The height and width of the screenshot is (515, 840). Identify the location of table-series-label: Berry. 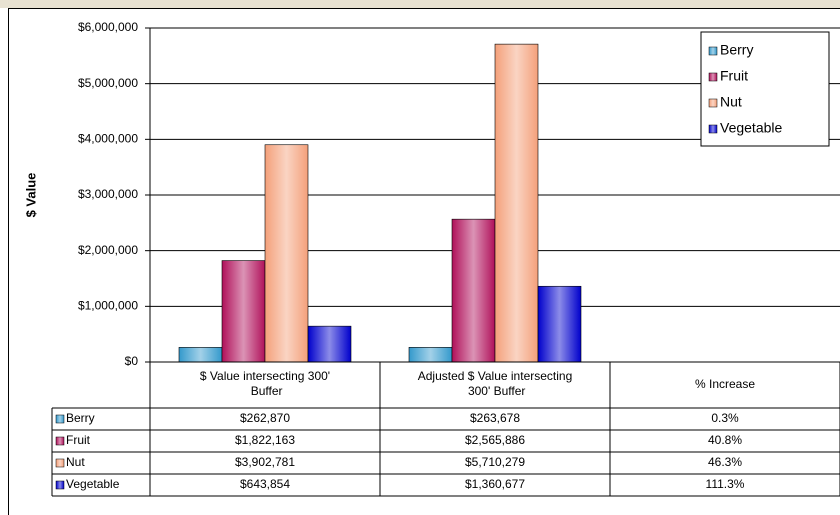
(80, 418).